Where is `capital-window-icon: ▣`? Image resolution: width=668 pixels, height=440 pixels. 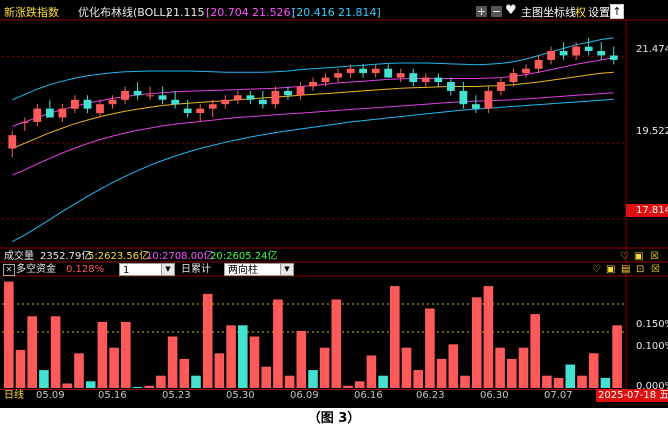 capital-window-icon: ▣ is located at coordinates (611, 269).